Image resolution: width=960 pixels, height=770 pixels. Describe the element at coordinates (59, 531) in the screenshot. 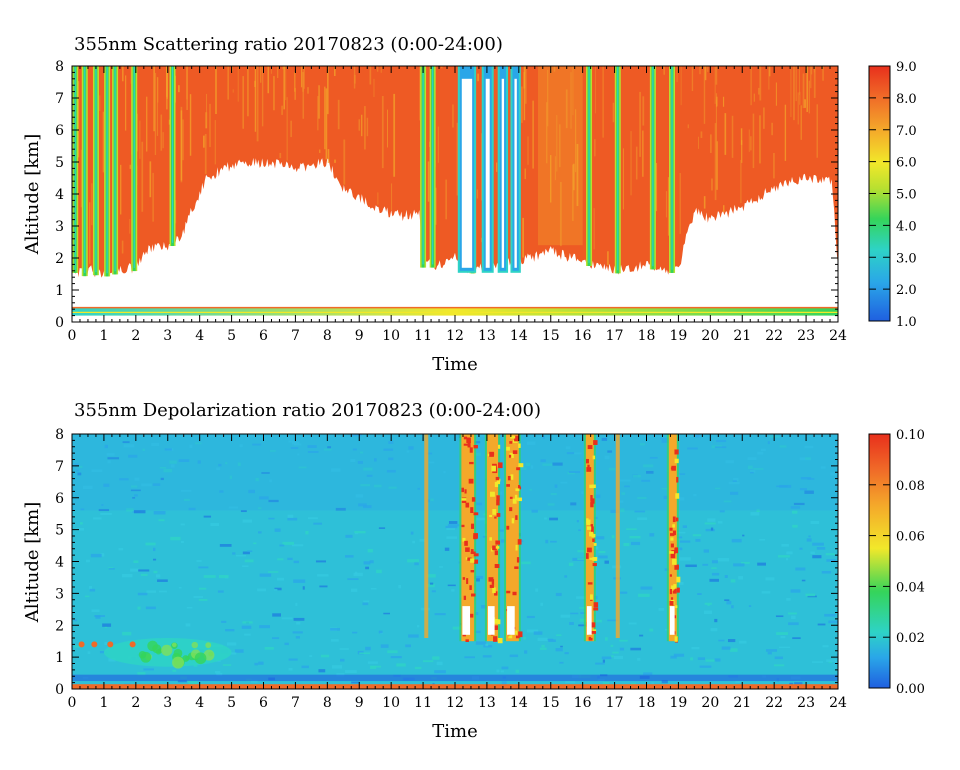

I see `depolarization-ytick-label: 5` at that location.